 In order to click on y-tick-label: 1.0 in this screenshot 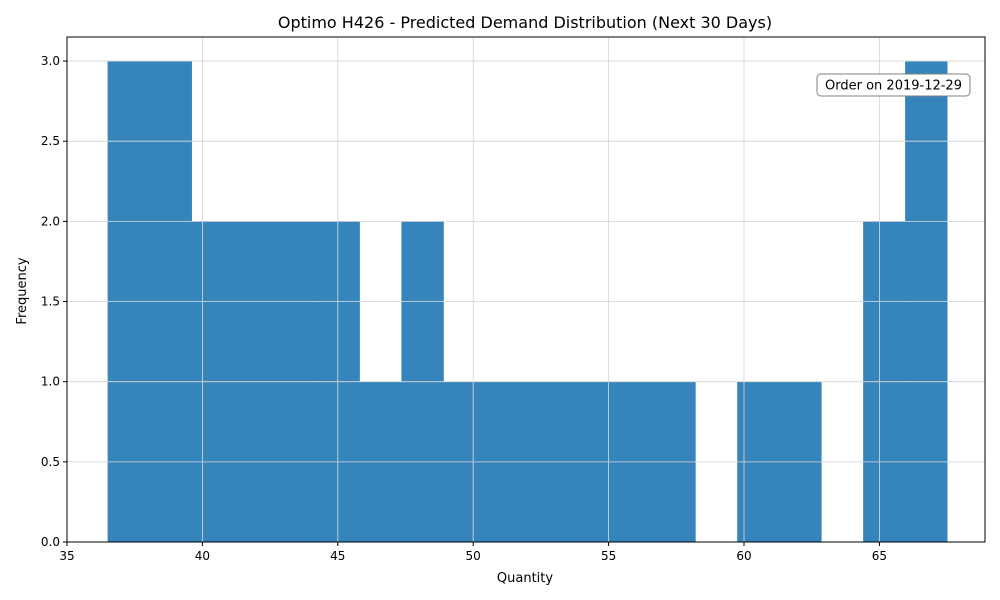, I will do `click(50, 382)`.